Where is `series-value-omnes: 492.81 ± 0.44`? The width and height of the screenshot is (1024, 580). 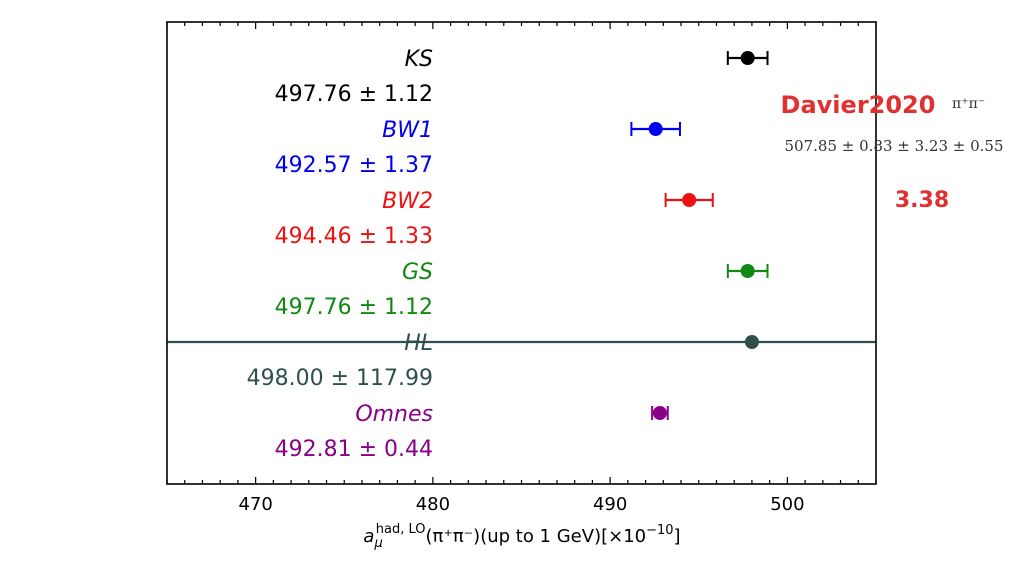 series-value-omnes: 492.81 ± 0.44 is located at coordinates (354, 449).